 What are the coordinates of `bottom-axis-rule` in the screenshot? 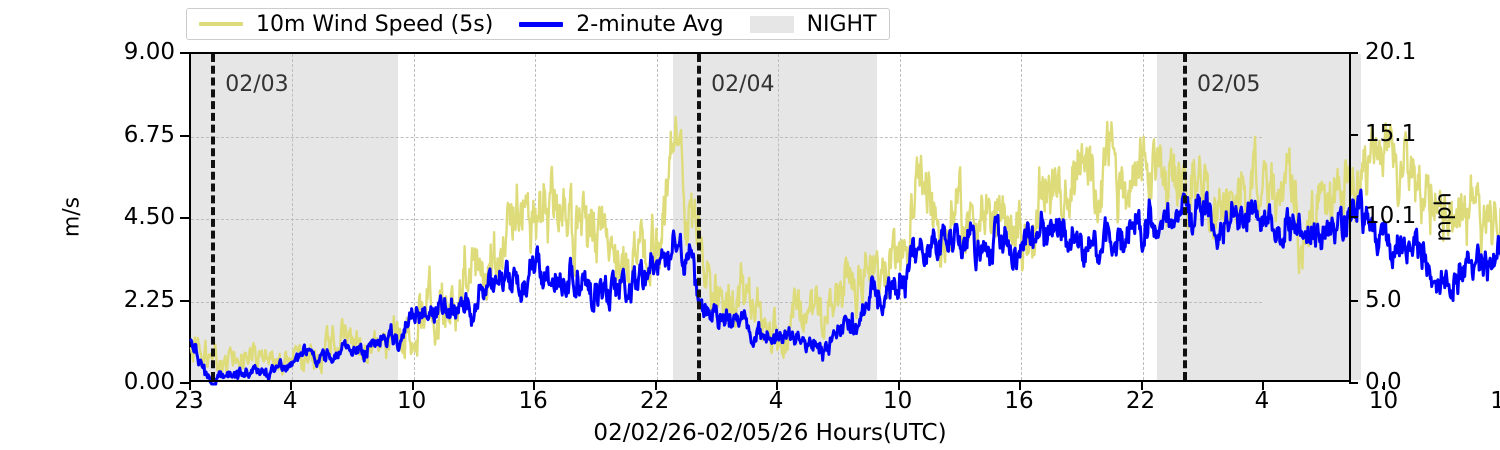 It's located at (769, 381).